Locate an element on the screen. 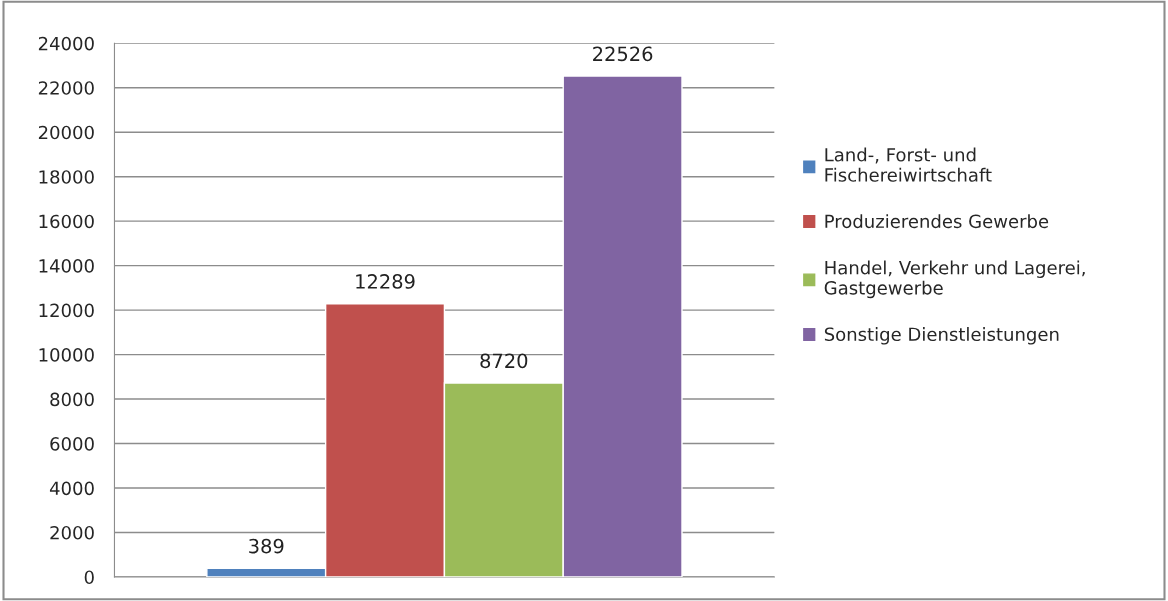 The width and height of the screenshot is (1168, 601). y-tick-label: 22000 is located at coordinates (66, 88).